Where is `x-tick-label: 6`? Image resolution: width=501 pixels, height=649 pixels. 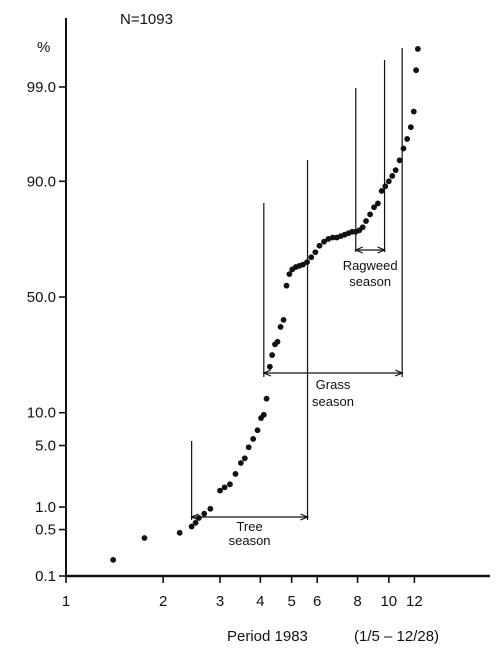 x-tick-label: 6 is located at coordinates (317, 601).